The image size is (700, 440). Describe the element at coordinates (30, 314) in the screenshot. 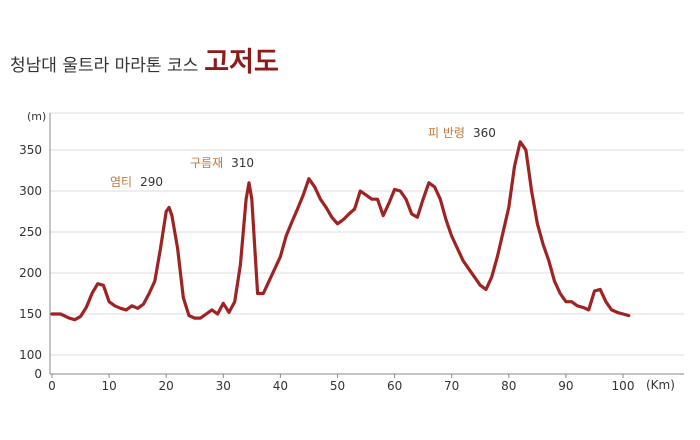

I see `y-tick-label: 150` at that location.